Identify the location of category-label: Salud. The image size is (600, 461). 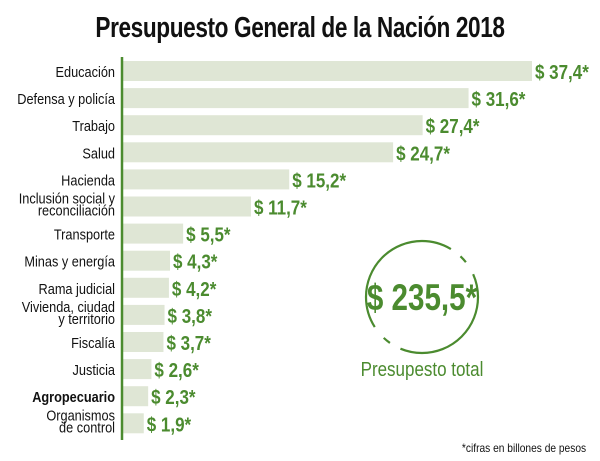
(98, 152).